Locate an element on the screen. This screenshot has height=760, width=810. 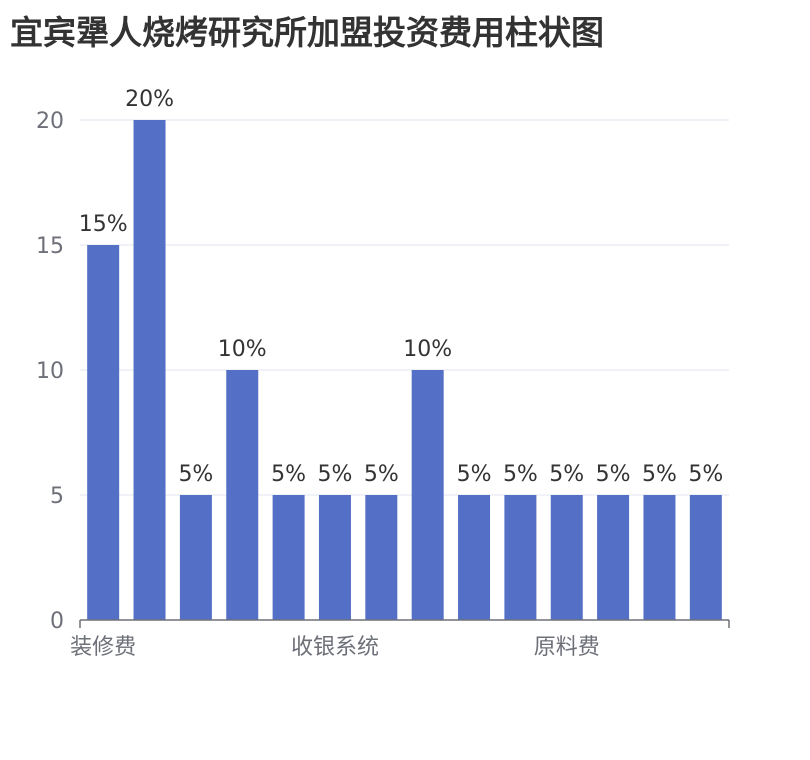
y-tick-label: 5 is located at coordinates (57, 496).